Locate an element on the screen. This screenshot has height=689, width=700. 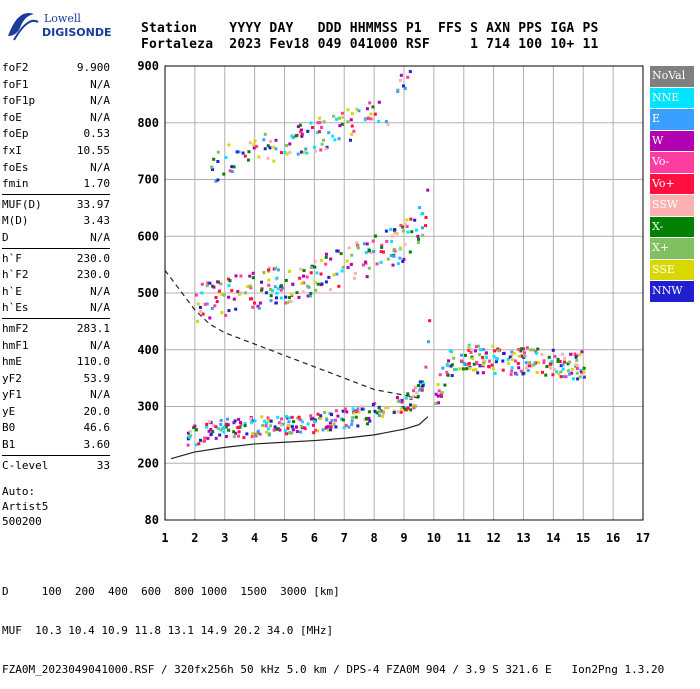
param-value: 230.0 is located at coordinates (93, 275).